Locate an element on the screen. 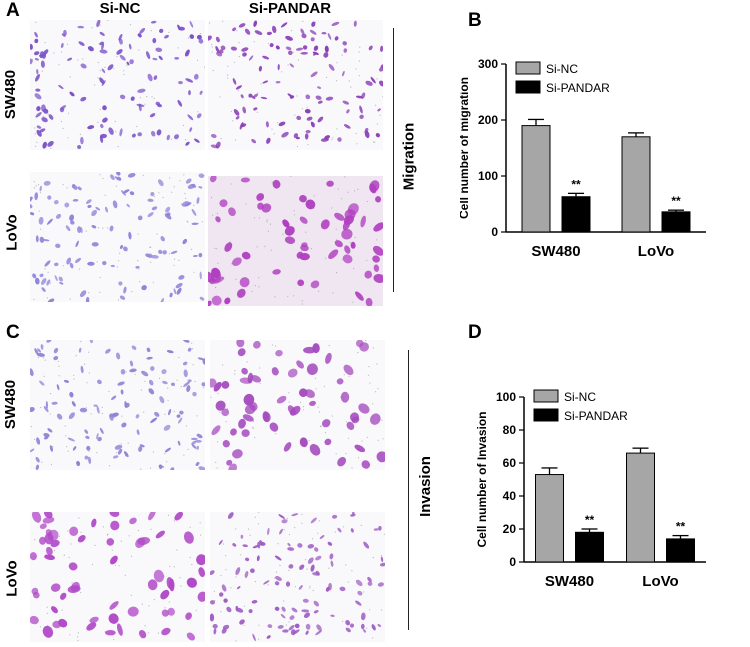 This screenshot has width=750, height=647. micrograph-background is located at coordinates (297, 577).